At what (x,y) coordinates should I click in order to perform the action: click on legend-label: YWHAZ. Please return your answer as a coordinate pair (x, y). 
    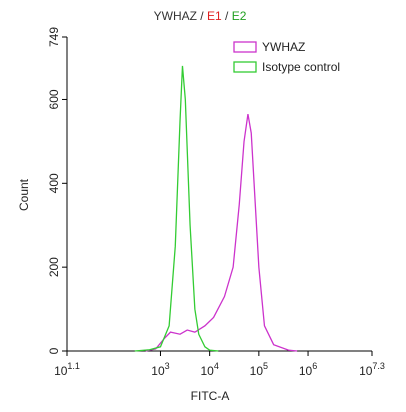
    Looking at the image, I should click on (283, 47).